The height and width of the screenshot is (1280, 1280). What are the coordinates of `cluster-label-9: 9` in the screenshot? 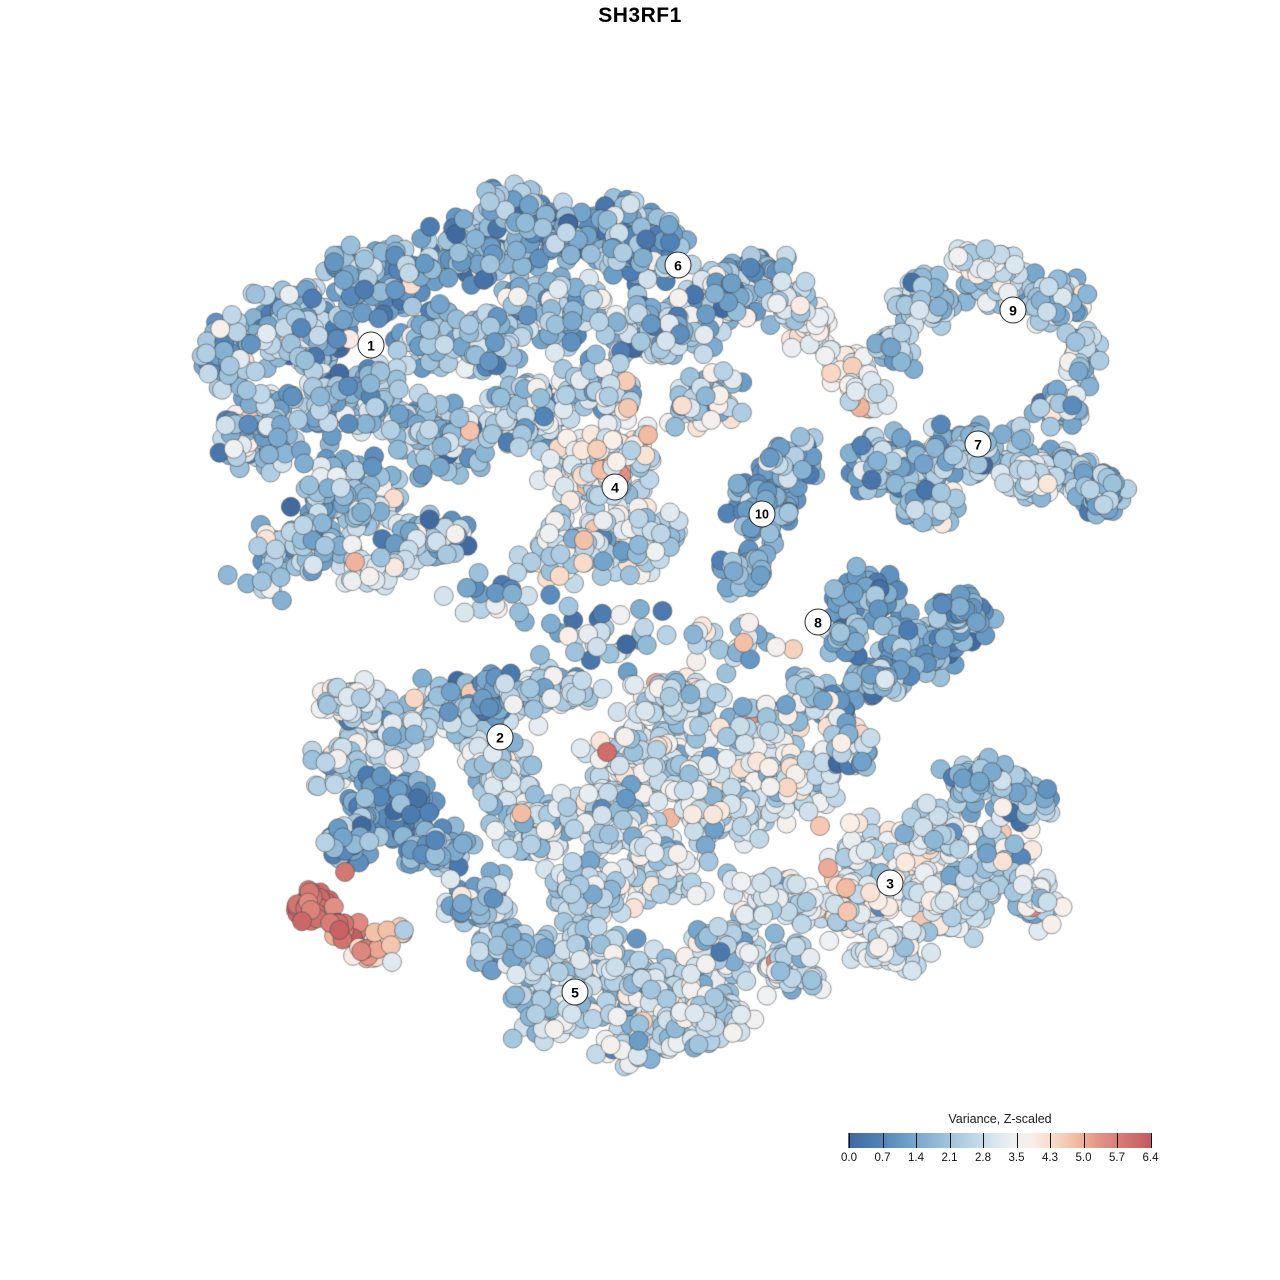 It's located at (1013, 310).